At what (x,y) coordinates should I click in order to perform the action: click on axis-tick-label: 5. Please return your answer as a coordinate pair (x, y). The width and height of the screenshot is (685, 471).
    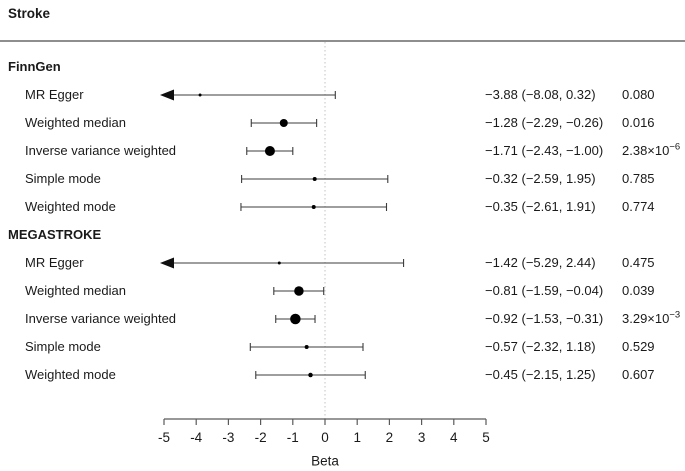
    Looking at the image, I should click on (486, 437).